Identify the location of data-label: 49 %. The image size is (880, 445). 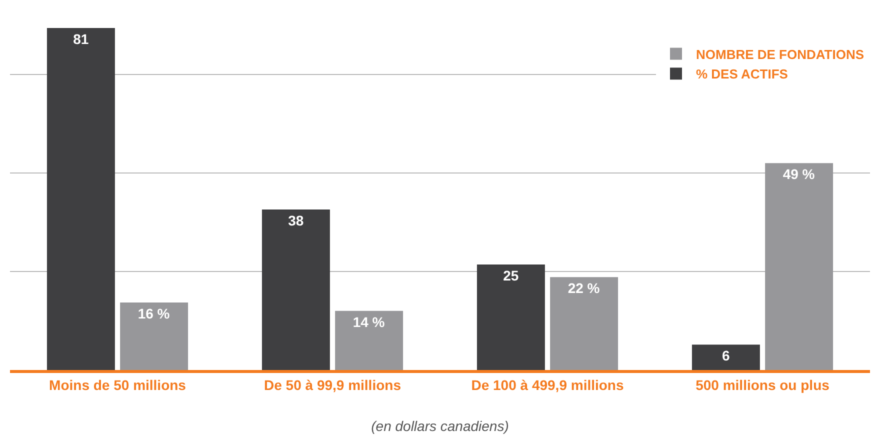
(799, 174).